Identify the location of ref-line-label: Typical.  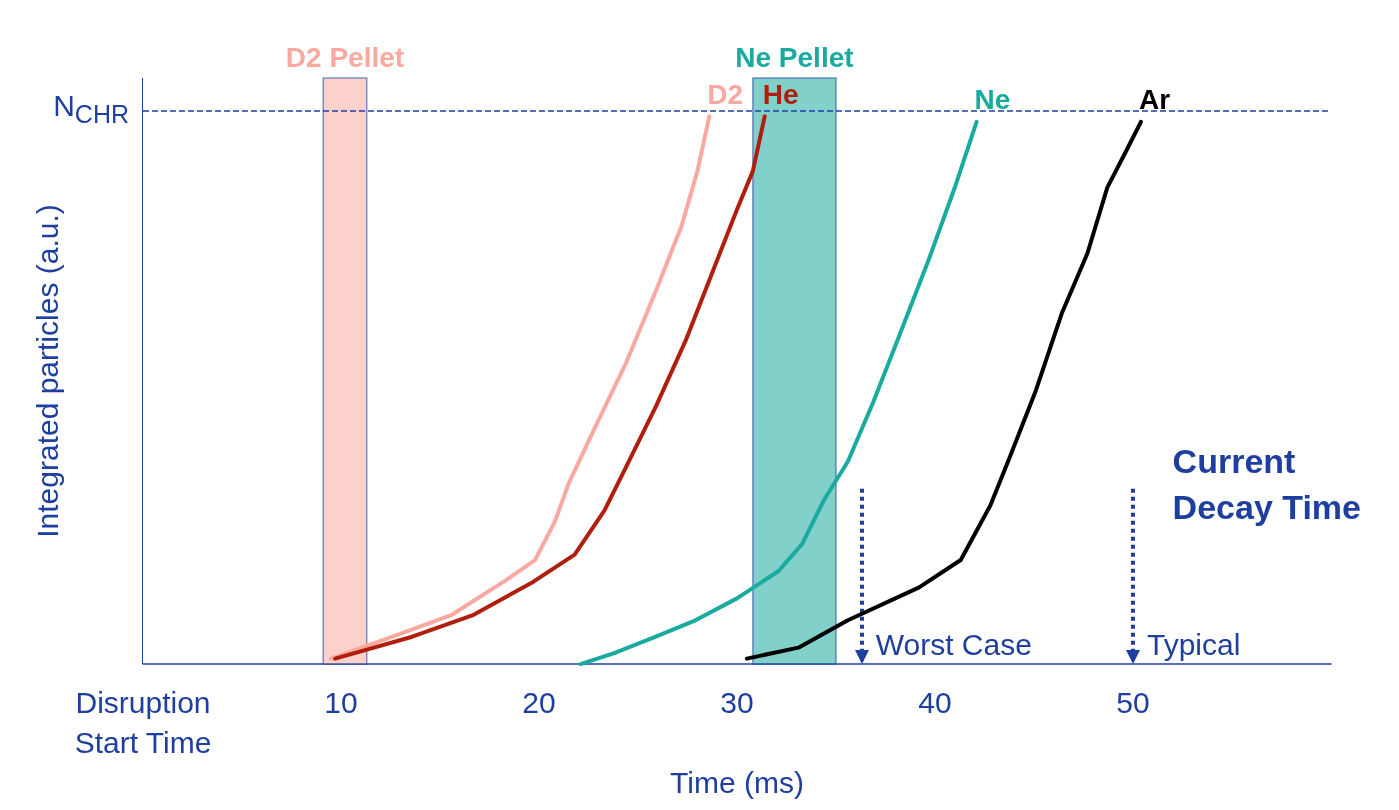
(1194, 644).